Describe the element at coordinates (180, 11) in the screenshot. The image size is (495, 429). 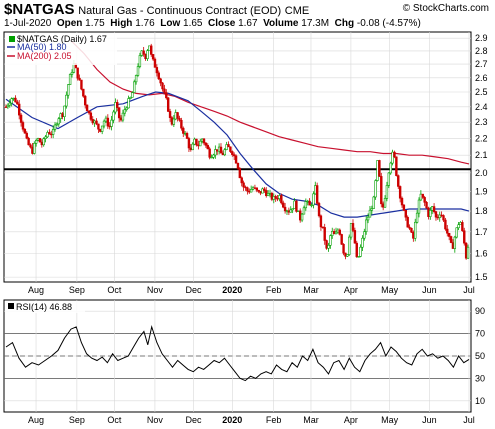
I see `instrument-name: Natural Gas - Continuous Contract (EOD)` at that location.